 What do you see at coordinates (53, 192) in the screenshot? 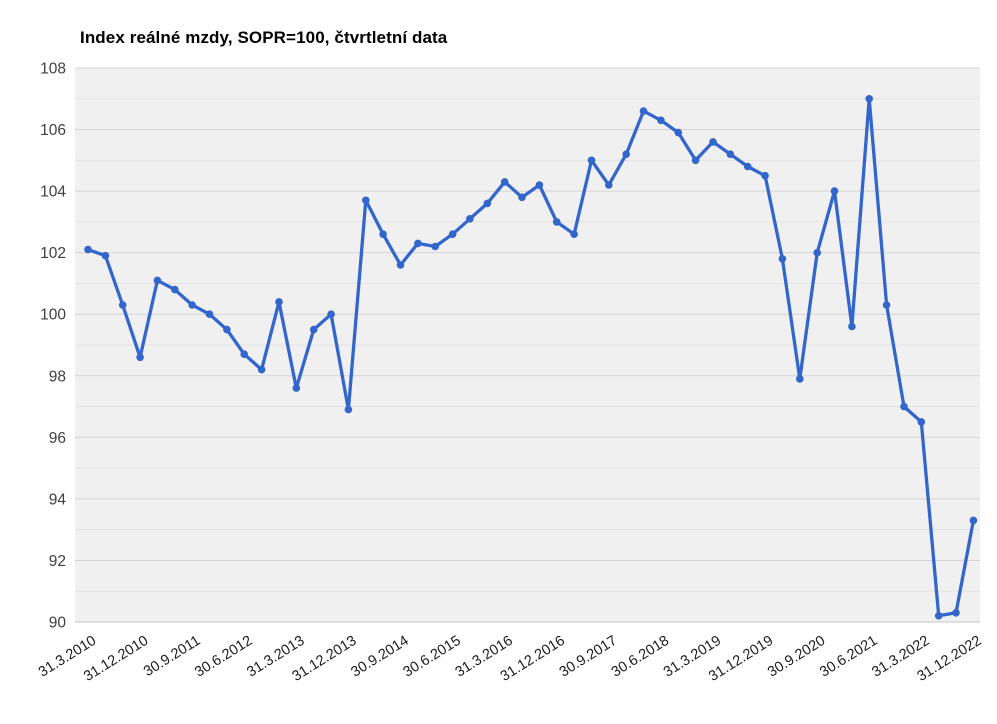
I see `y-axis-tick-label: 104` at bounding box center [53, 192].